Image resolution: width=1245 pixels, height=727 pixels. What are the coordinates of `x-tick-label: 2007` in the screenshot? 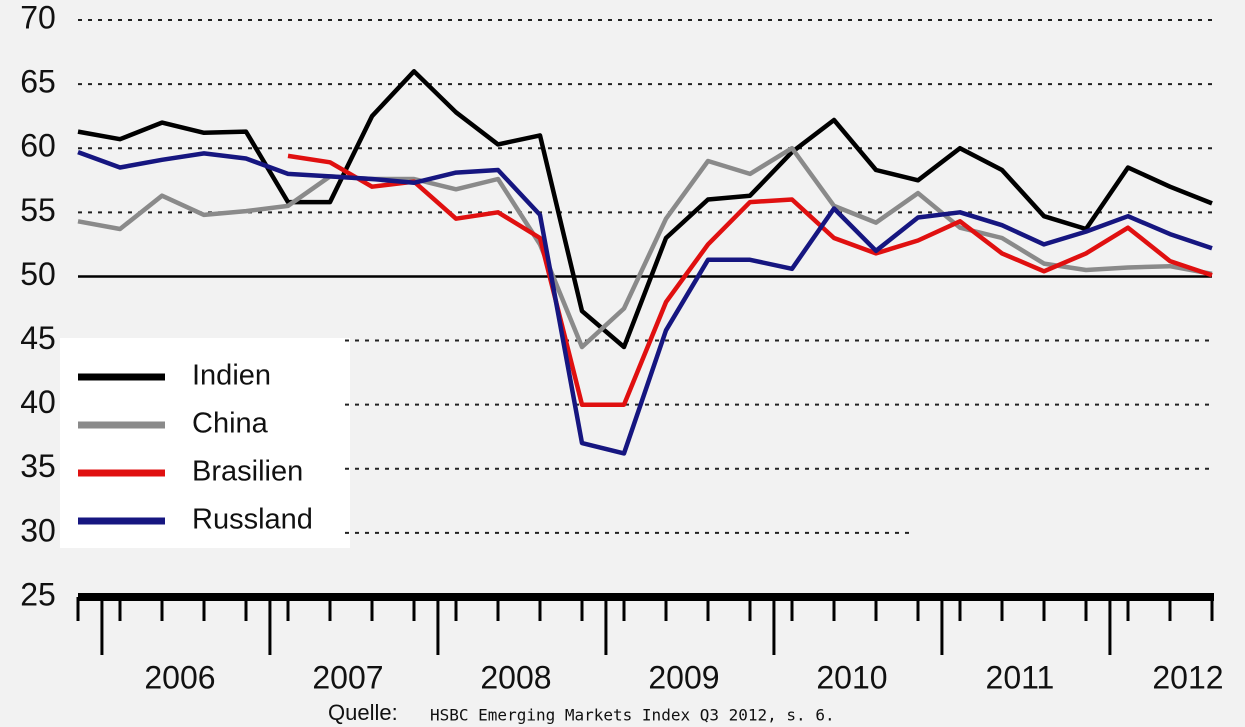 It's located at (347, 677).